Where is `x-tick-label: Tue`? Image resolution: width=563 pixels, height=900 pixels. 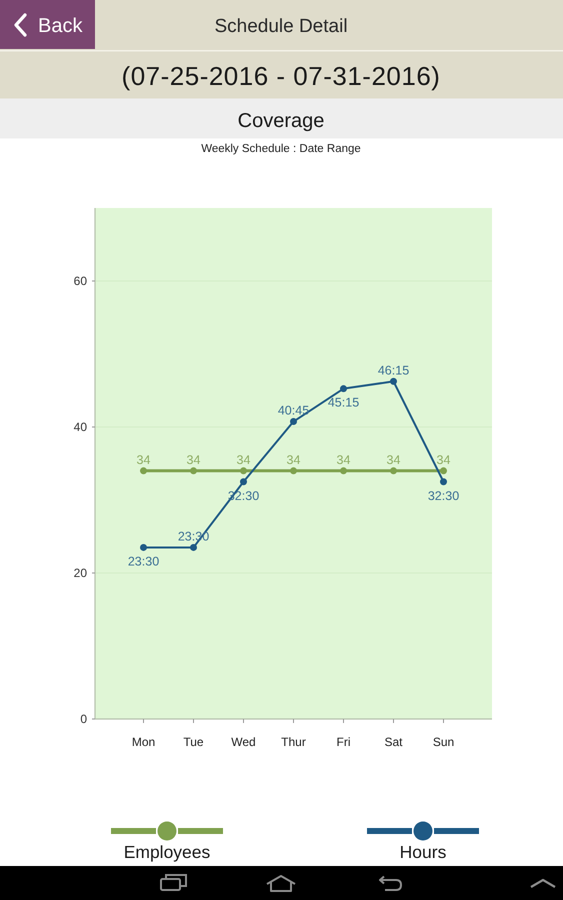 x-tick-label: Tue is located at coordinates (193, 742).